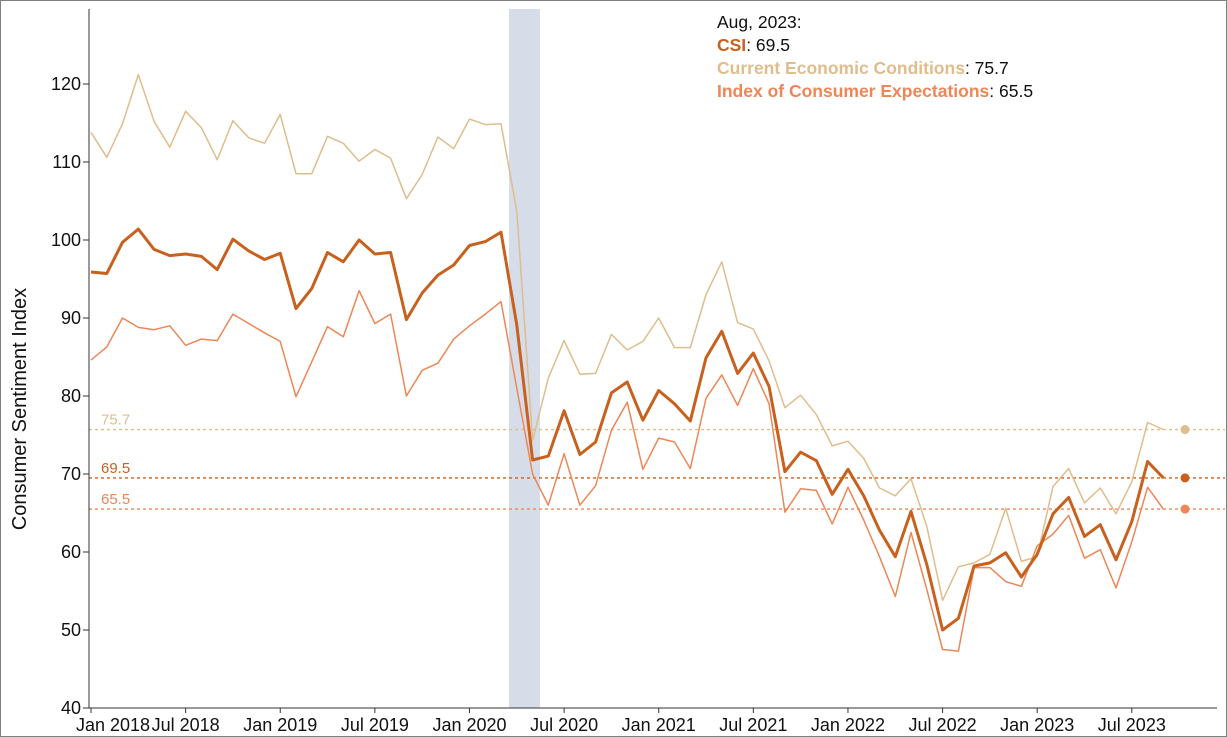 The height and width of the screenshot is (737, 1227). What do you see at coordinates (66, 162) in the screenshot?
I see `y-tick-label: 110` at bounding box center [66, 162].